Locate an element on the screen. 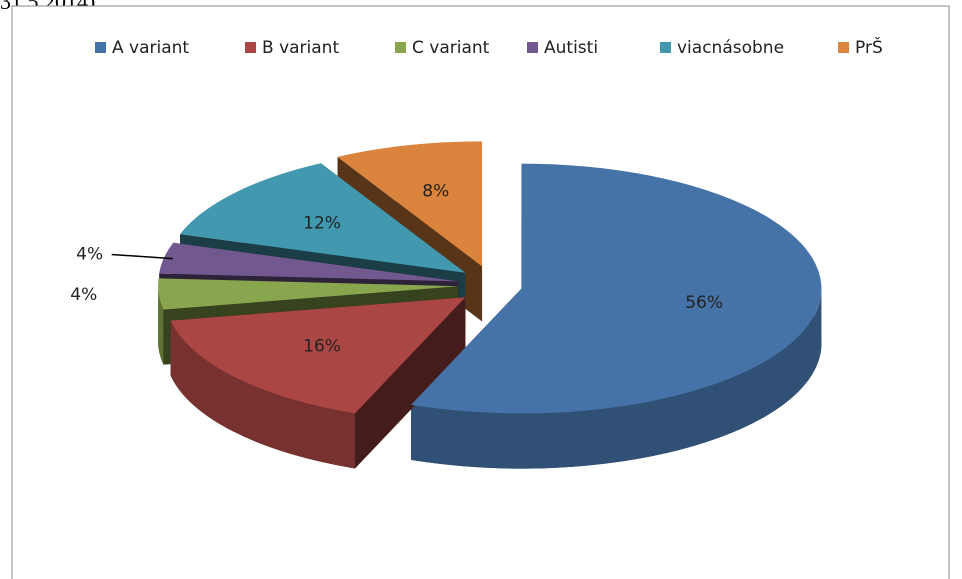 The width and height of the screenshot is (962, 579). data-label: 12% is located at coordinates (322, 223).